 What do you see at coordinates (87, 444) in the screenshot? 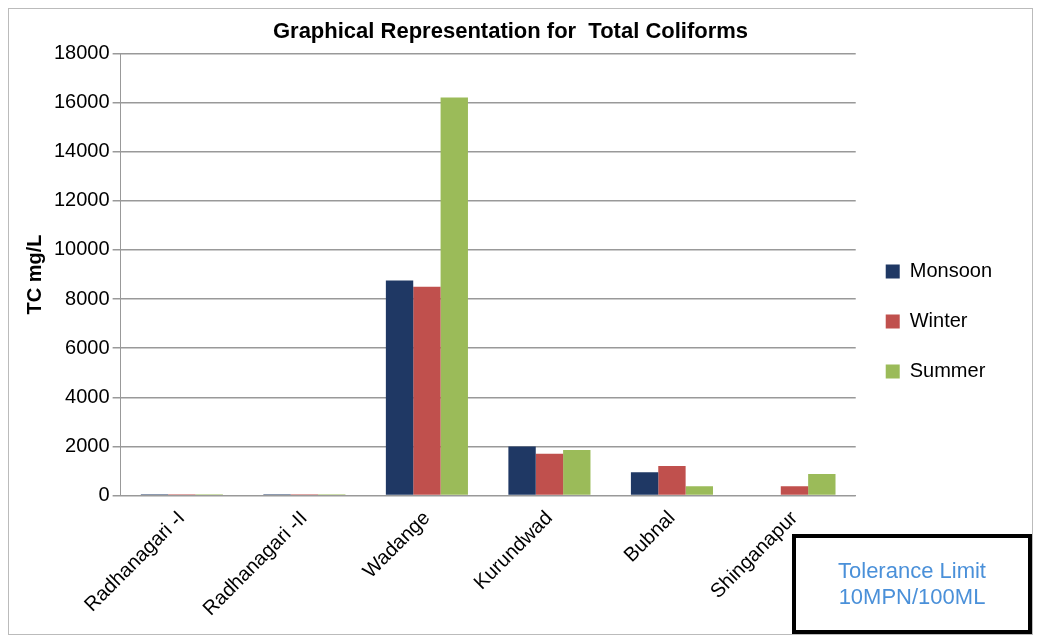
I see `y-tick-label: 2000` at bounding box center [87, 444].